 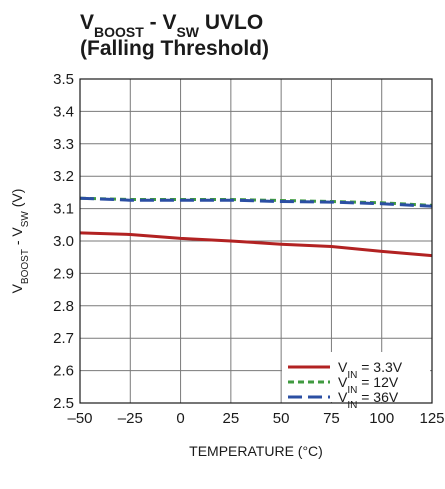 I want to click on legend-background, so click(x=356, y=377).